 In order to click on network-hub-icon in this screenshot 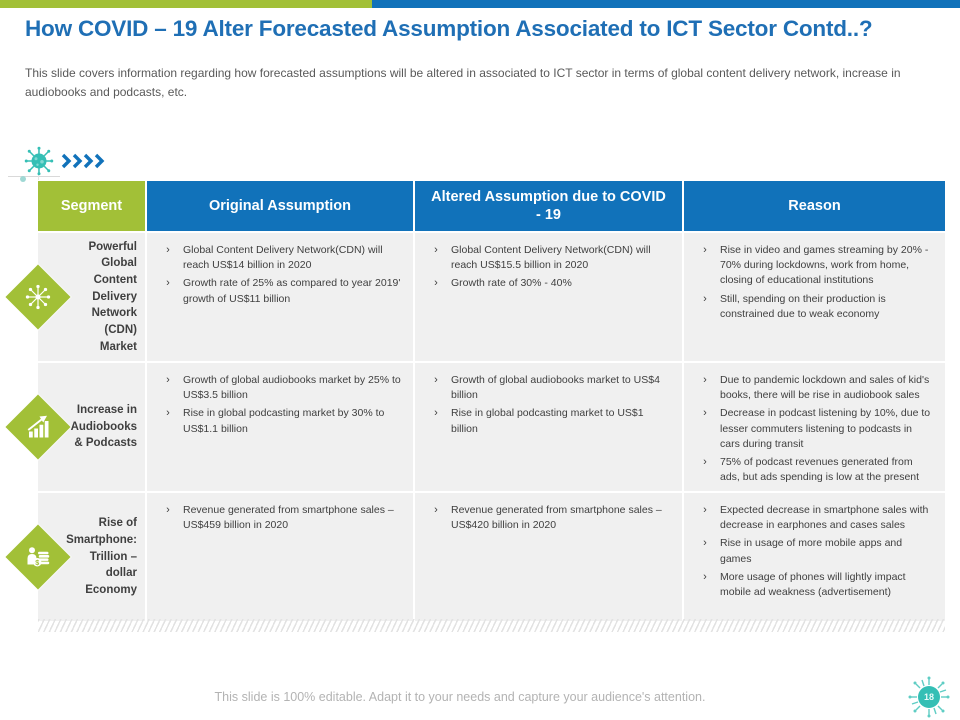, I will do `click(38, 297)`.